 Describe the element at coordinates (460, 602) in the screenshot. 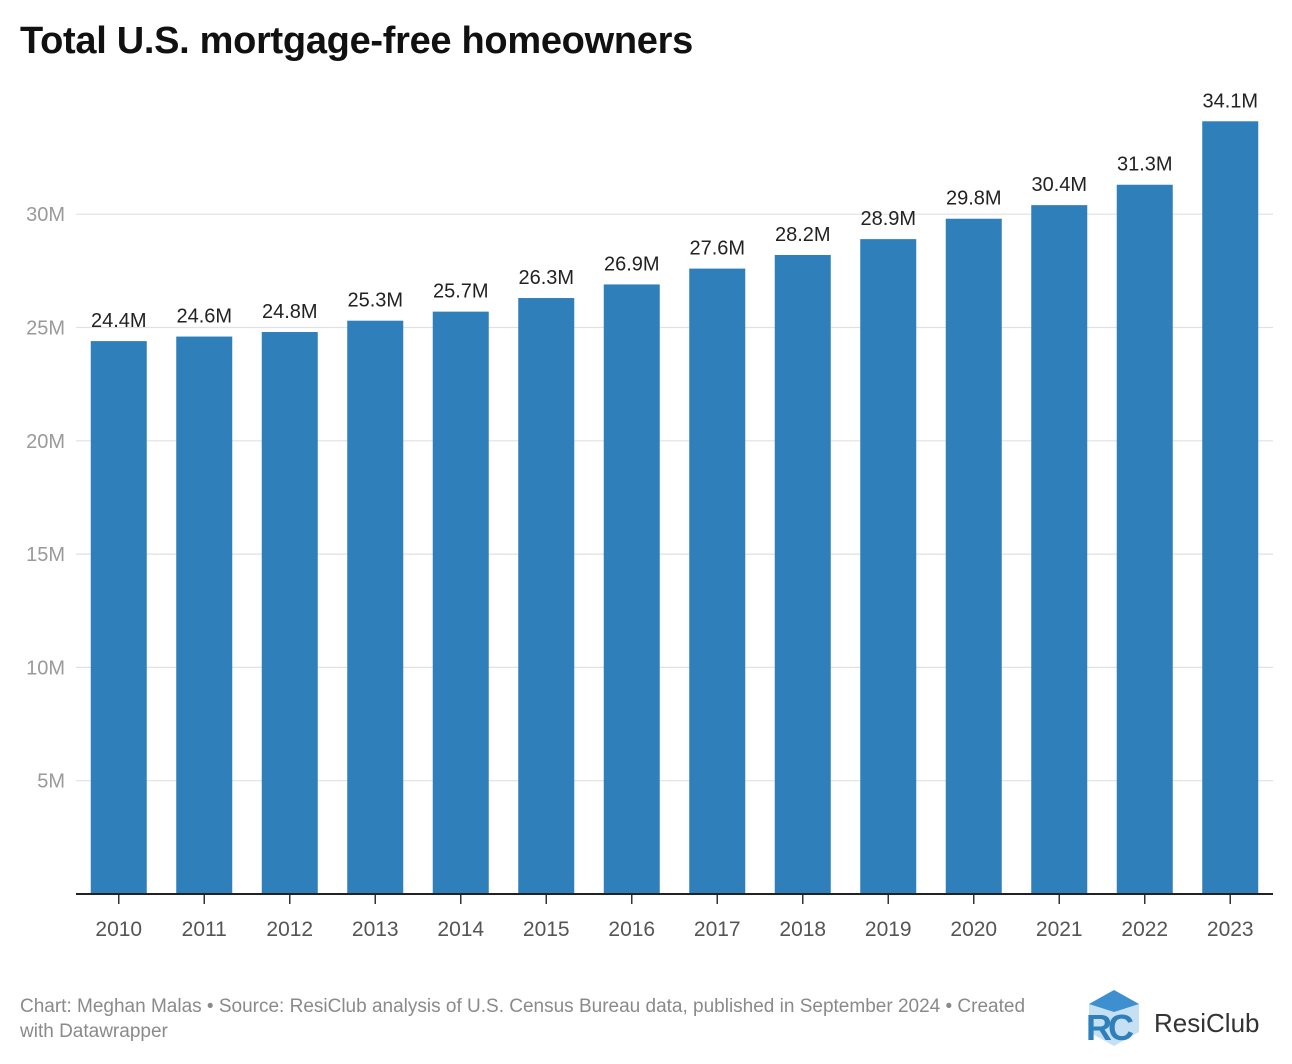

I see `bar-2014` at that location.